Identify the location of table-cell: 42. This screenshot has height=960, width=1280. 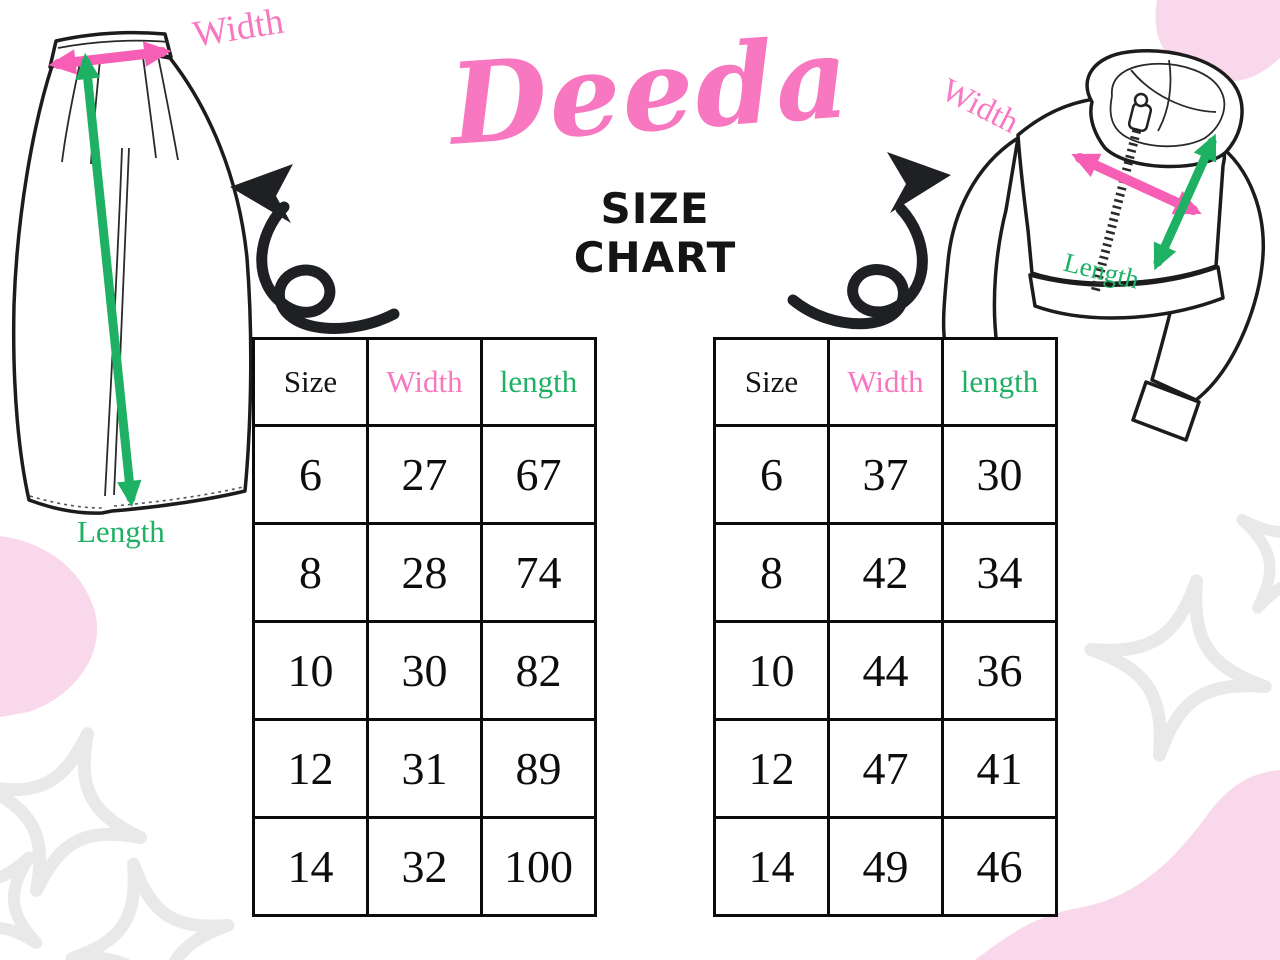
(885, 572).